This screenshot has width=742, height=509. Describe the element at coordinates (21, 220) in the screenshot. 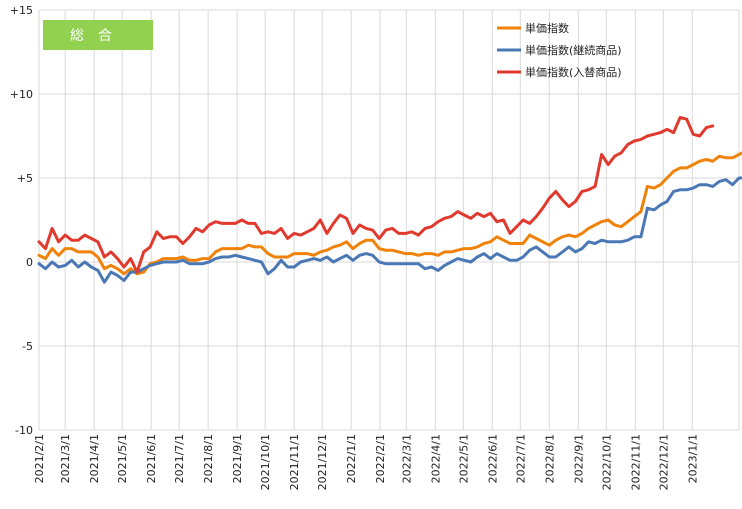

I see `y-axis-tick-labels: +15 +10 +5 0 -5 -10` at that location.